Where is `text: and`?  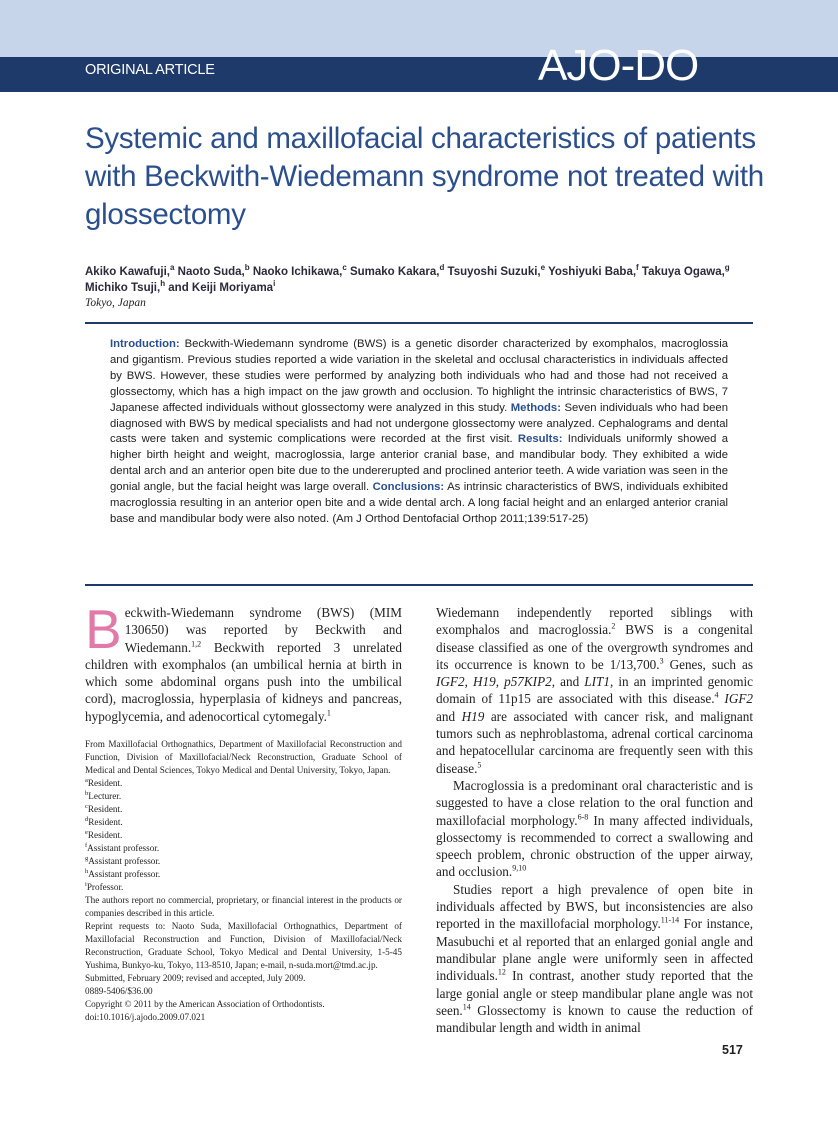
text: and is located at coordinates (449, 716).